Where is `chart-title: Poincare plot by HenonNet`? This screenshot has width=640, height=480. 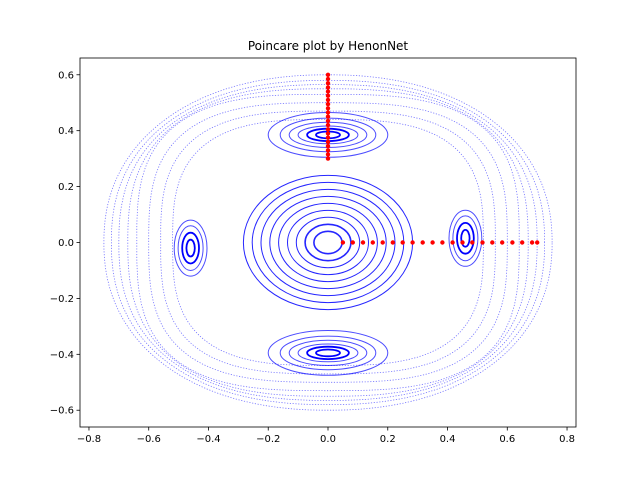 chart-title: Poincare plot by HenonNet is located at coordinates (328, 46).